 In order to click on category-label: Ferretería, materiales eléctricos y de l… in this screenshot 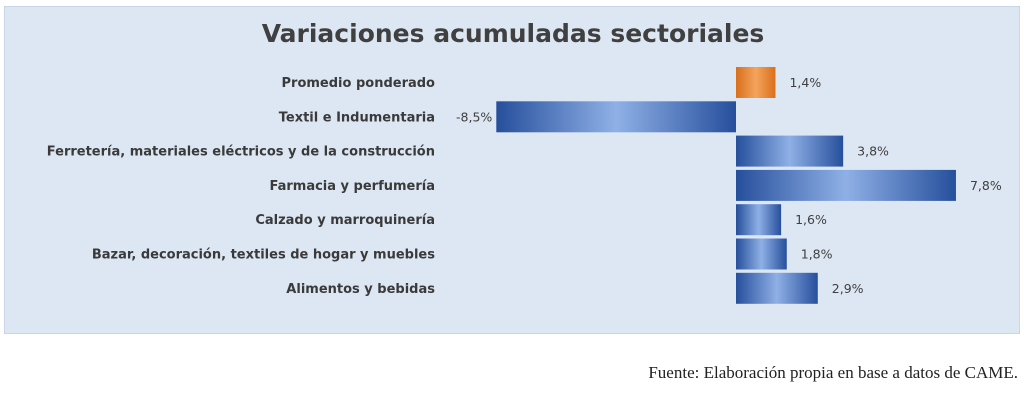, I will do `click(241, 152)`.